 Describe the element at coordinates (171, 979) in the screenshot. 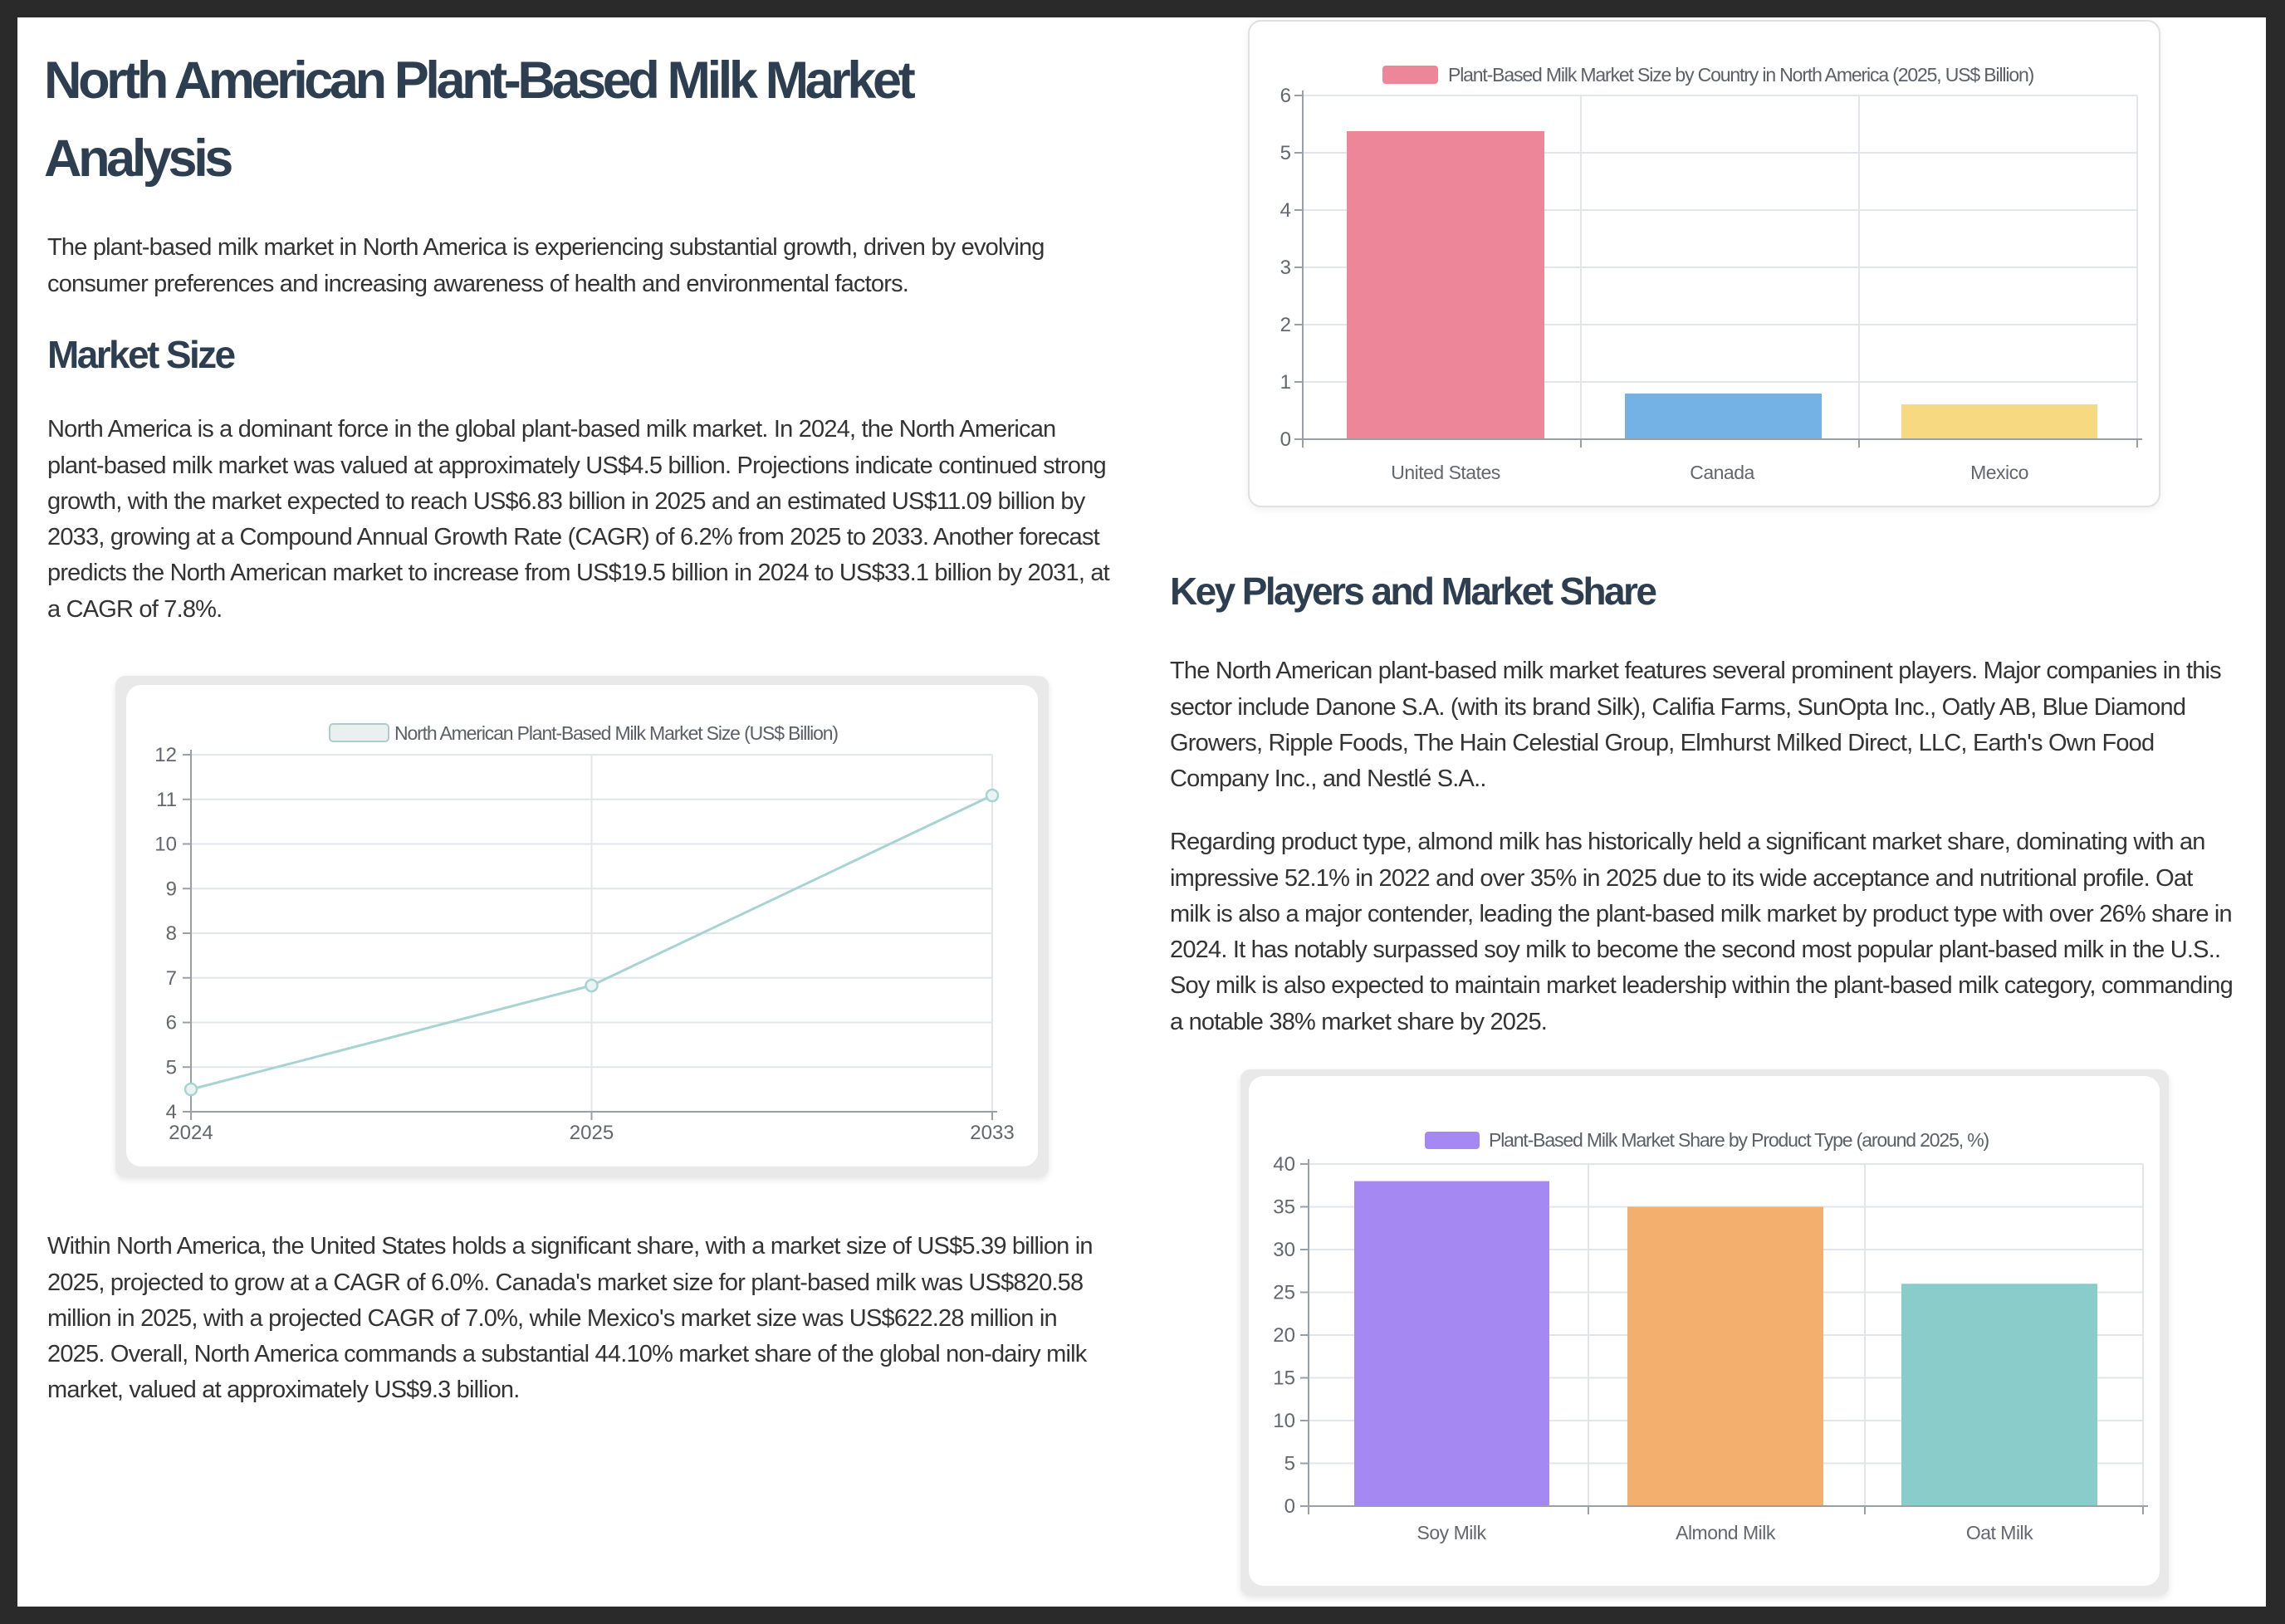

I see `svg-text: 7` at that location.